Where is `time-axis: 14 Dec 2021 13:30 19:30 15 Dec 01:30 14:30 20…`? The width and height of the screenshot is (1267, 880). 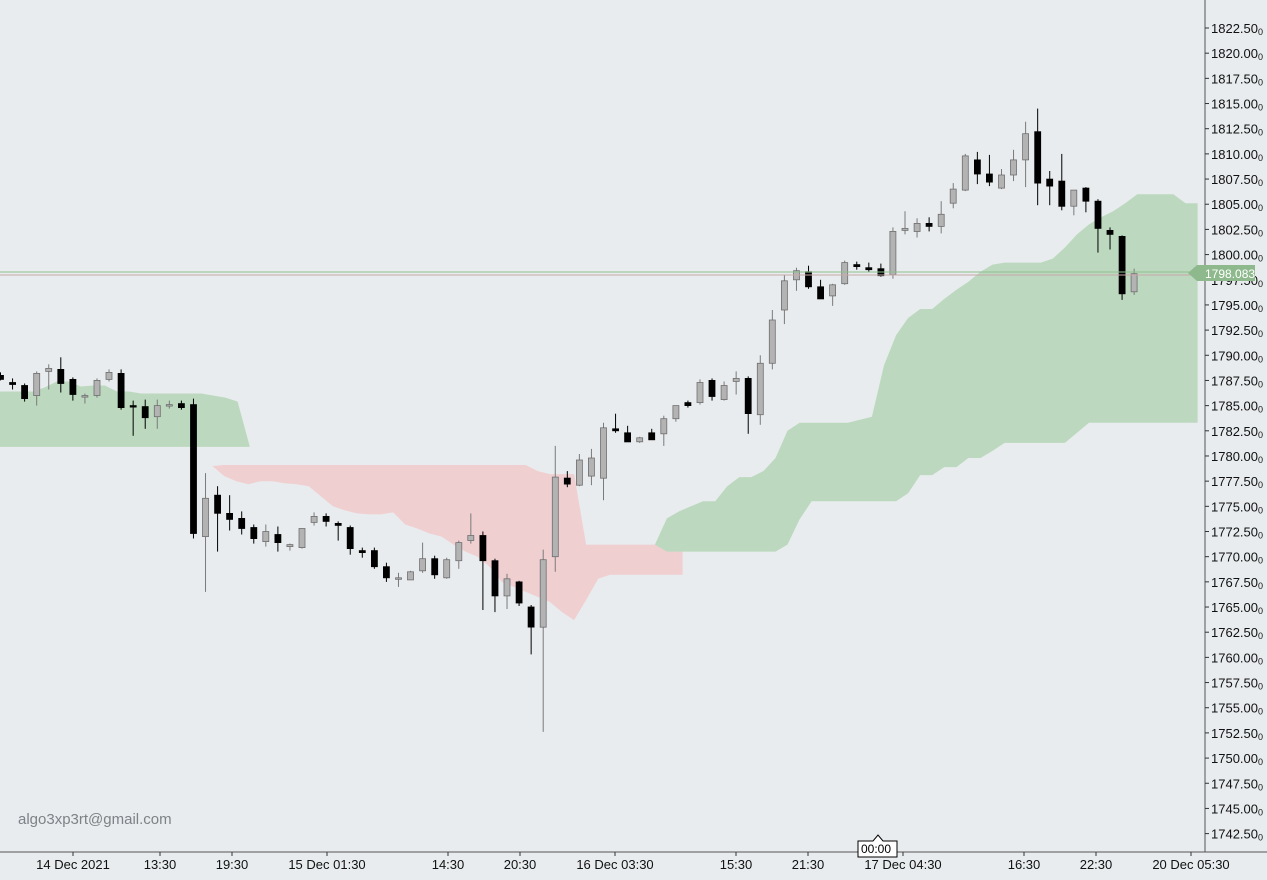 time-axis: 14 Dec 2021 13:30 19:30 15 Dec 01:30 14:30 20… is located at coordinates (633, 862).